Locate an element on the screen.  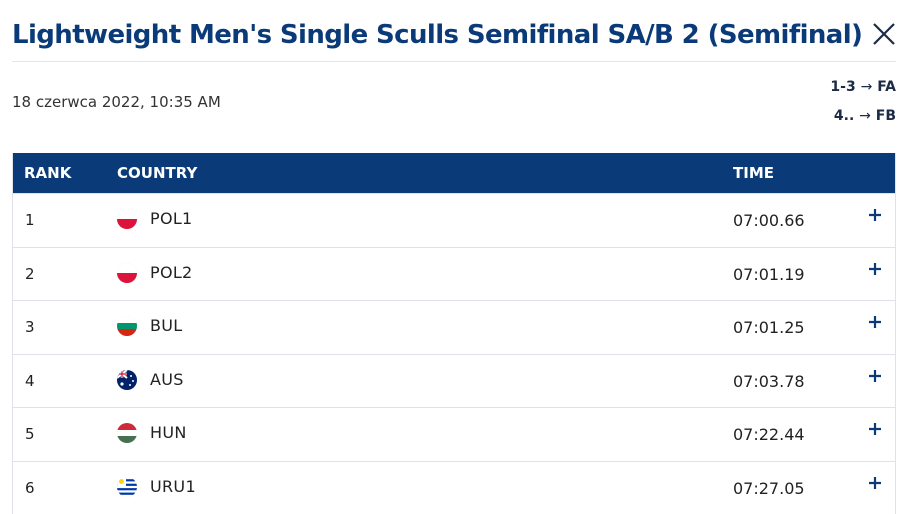
time-cell: 07:00.66 is located at coordinates (769, 220).